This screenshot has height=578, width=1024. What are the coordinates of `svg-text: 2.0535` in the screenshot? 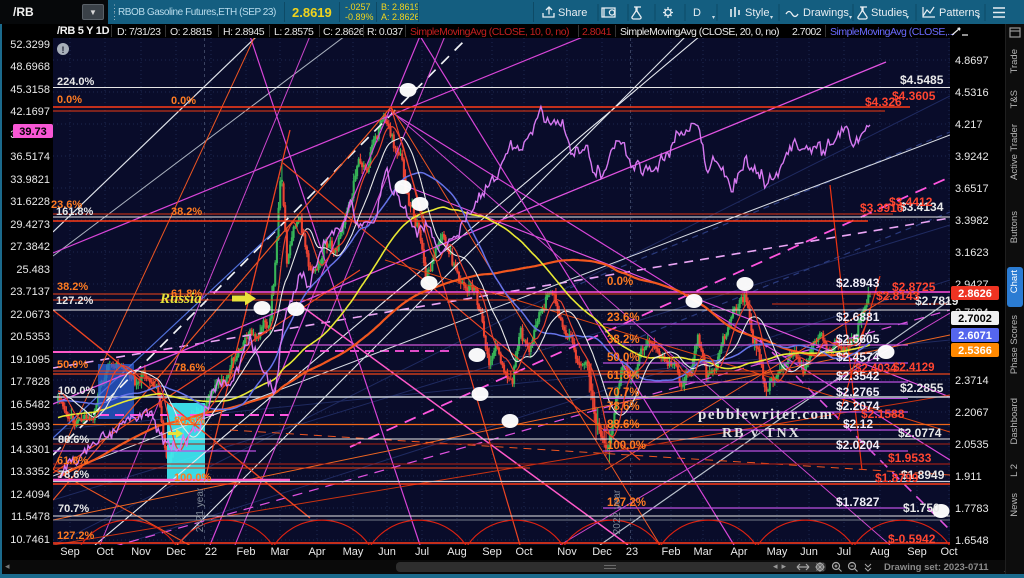 It's located at (972, 445).